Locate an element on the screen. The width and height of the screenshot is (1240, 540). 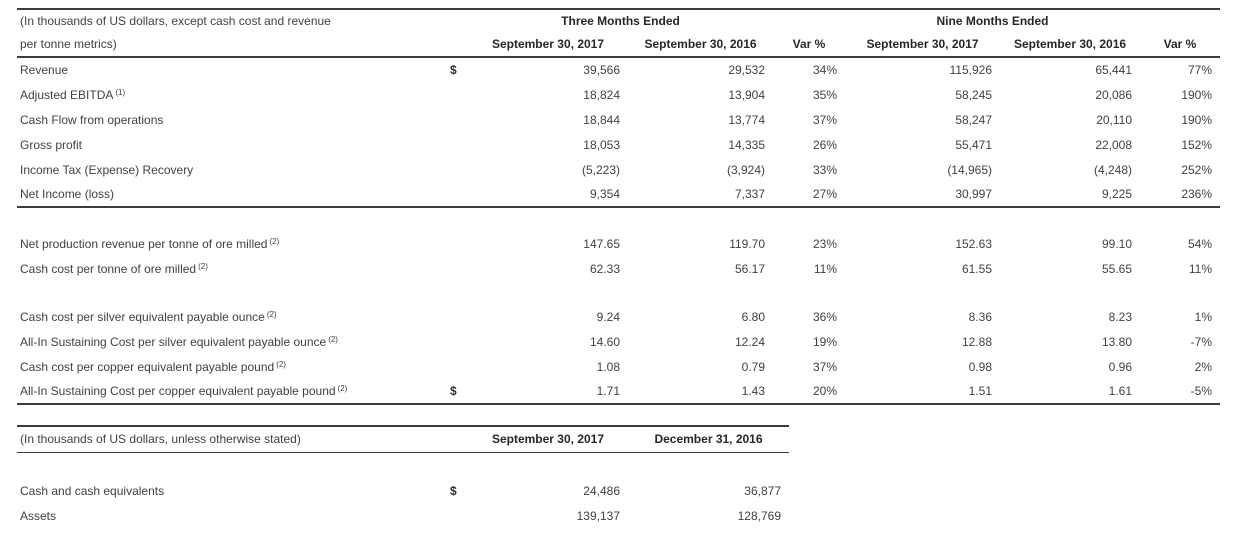
cell-value: 55,471 is located at coordinates (974, 144).